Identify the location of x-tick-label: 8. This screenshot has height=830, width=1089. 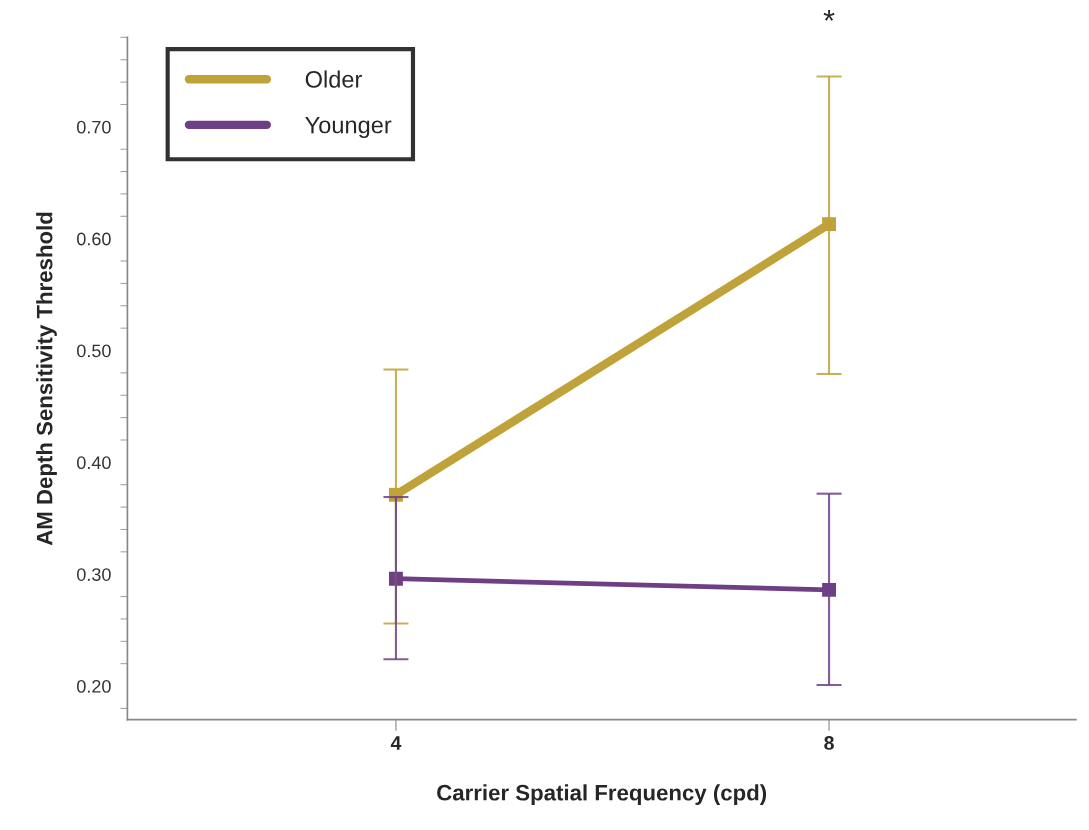
(829, 743).